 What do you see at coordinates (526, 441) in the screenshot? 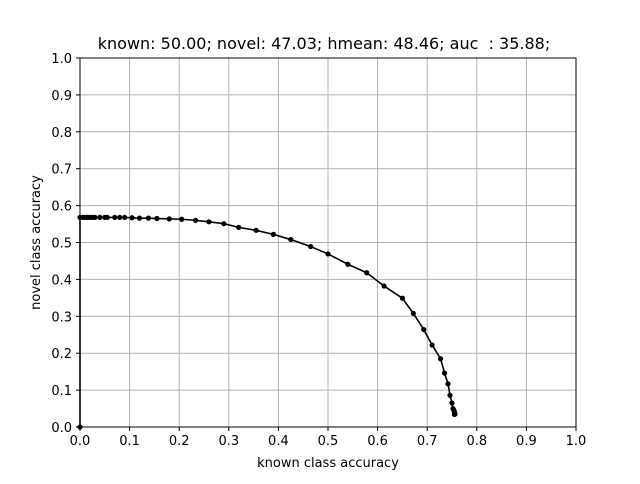
I see `x-tick-label: 0.9` at bounding box center [526, 441].